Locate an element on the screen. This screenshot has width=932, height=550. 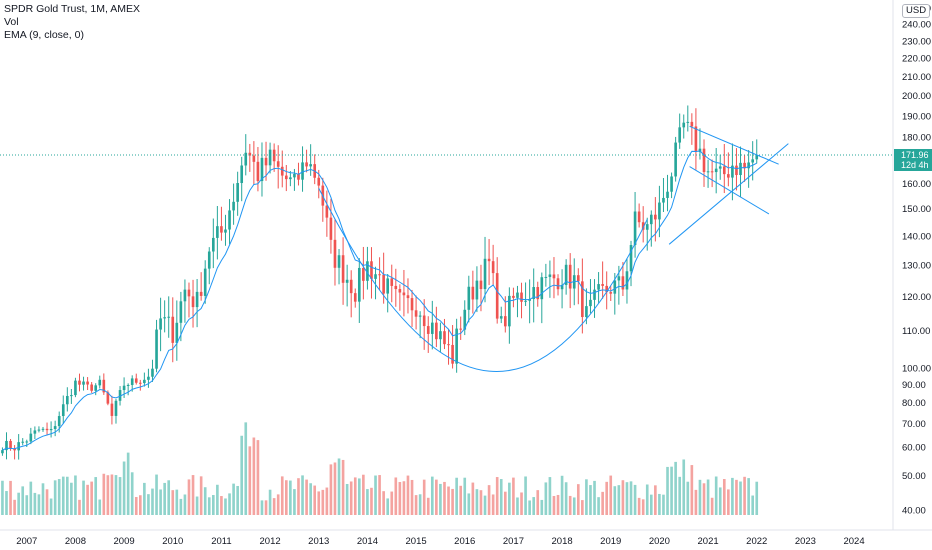
time-tick-label: 2009 is located at coordinates (124, 541).